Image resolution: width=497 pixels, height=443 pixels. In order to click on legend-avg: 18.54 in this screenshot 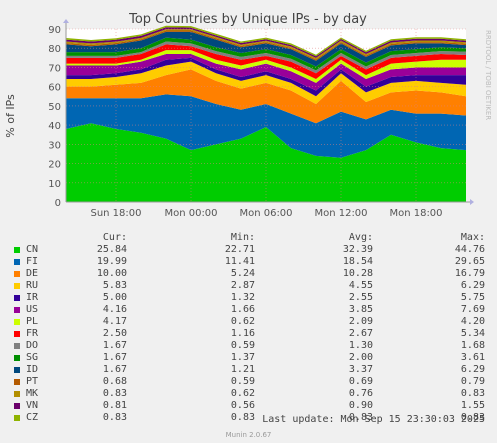, I will do `click(357, 261)`.